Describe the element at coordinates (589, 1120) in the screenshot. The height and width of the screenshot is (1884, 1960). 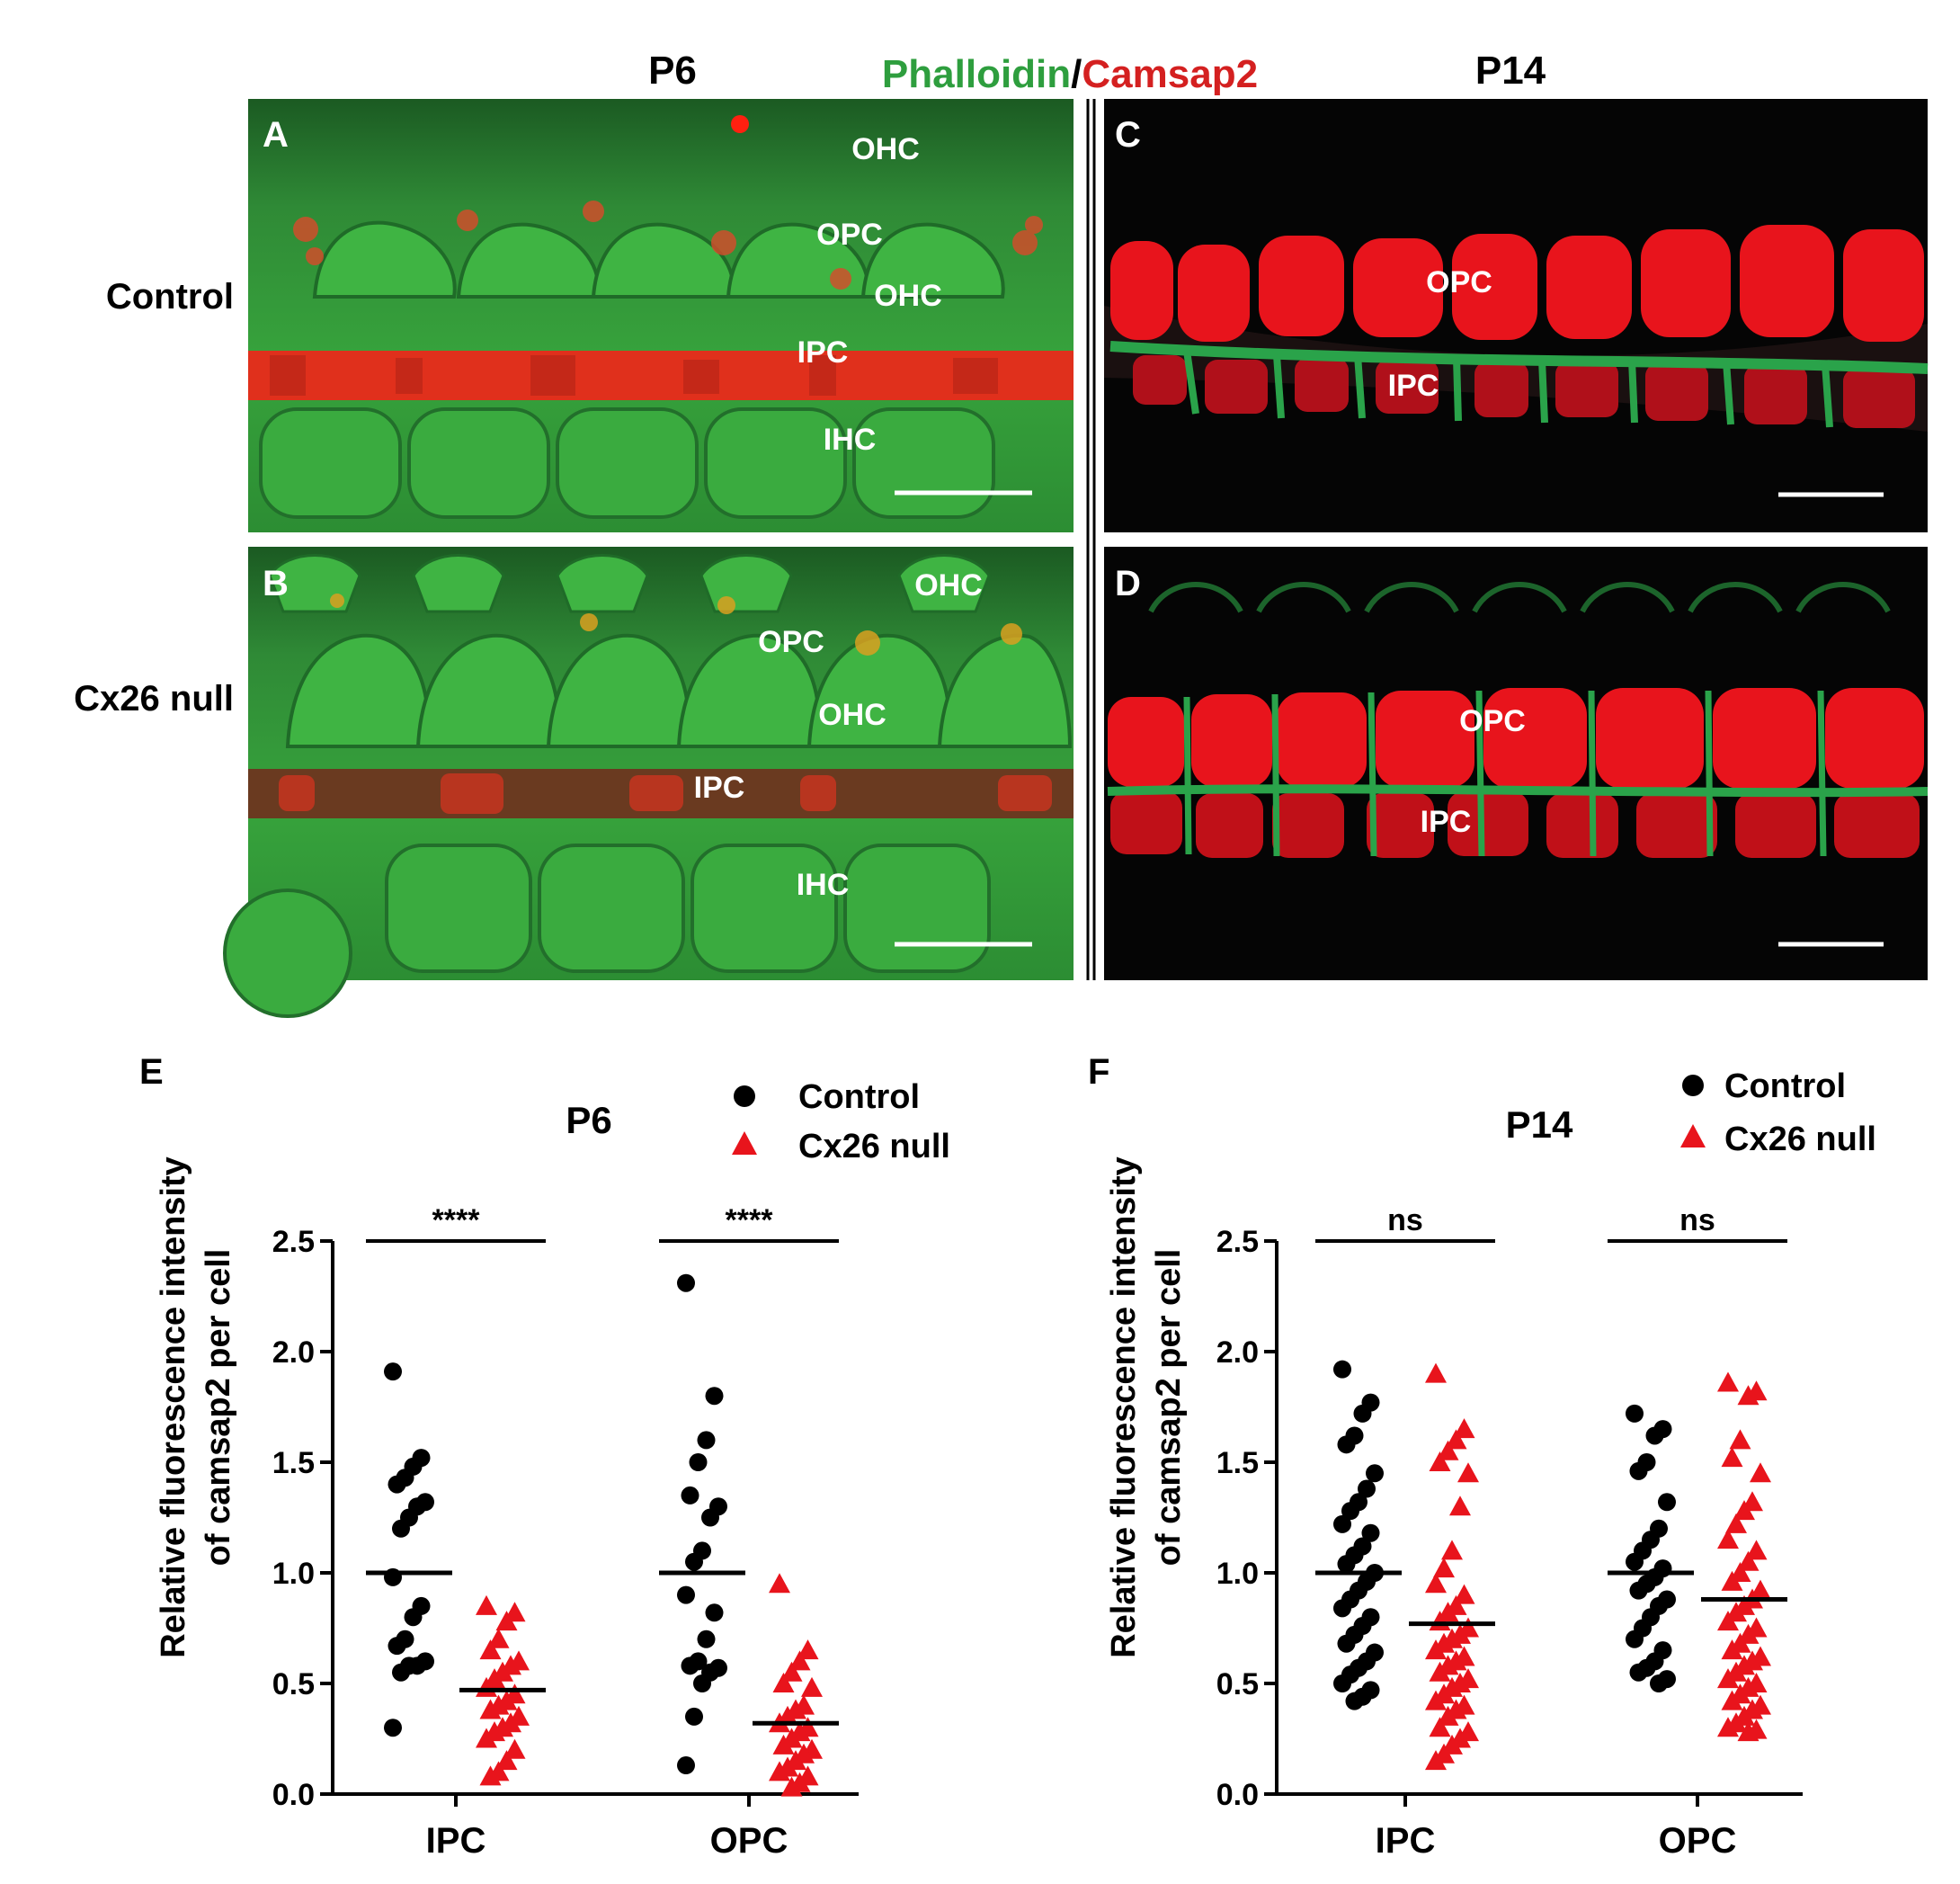
I see `chart-title: P6` at that location.